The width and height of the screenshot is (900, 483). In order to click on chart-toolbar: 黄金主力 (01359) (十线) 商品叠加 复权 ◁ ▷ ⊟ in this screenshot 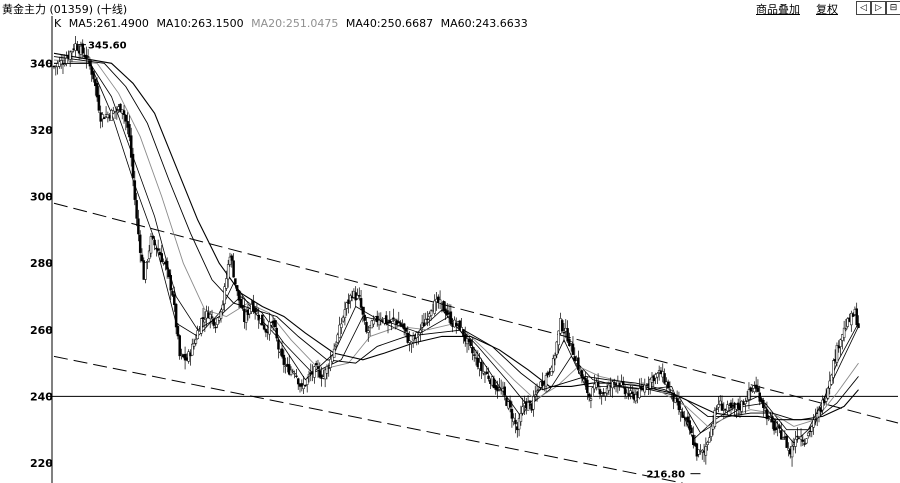, I will do `click(450, 8)`.